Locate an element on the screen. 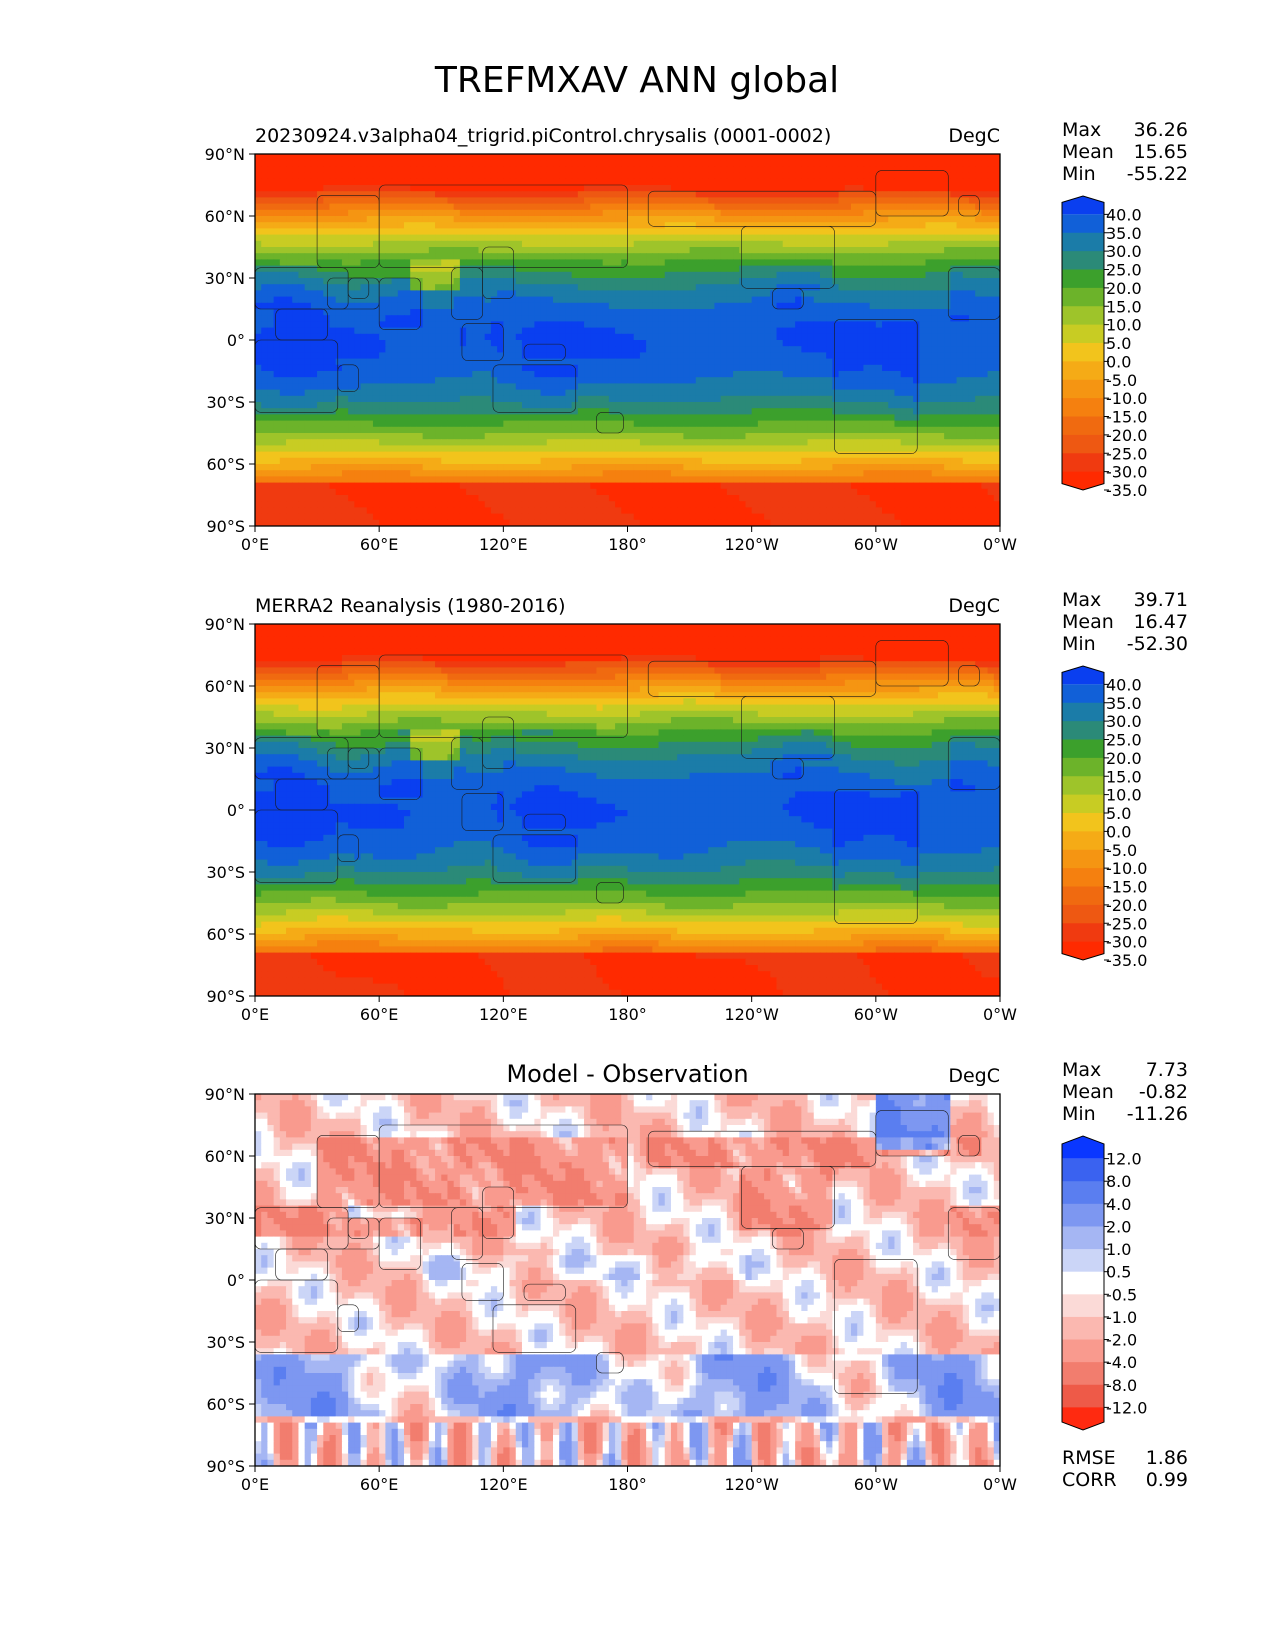 This screenshot has height=1650, width=1275. colorbar-tick-label: -20.0 is located at coordinates (1126, 905).